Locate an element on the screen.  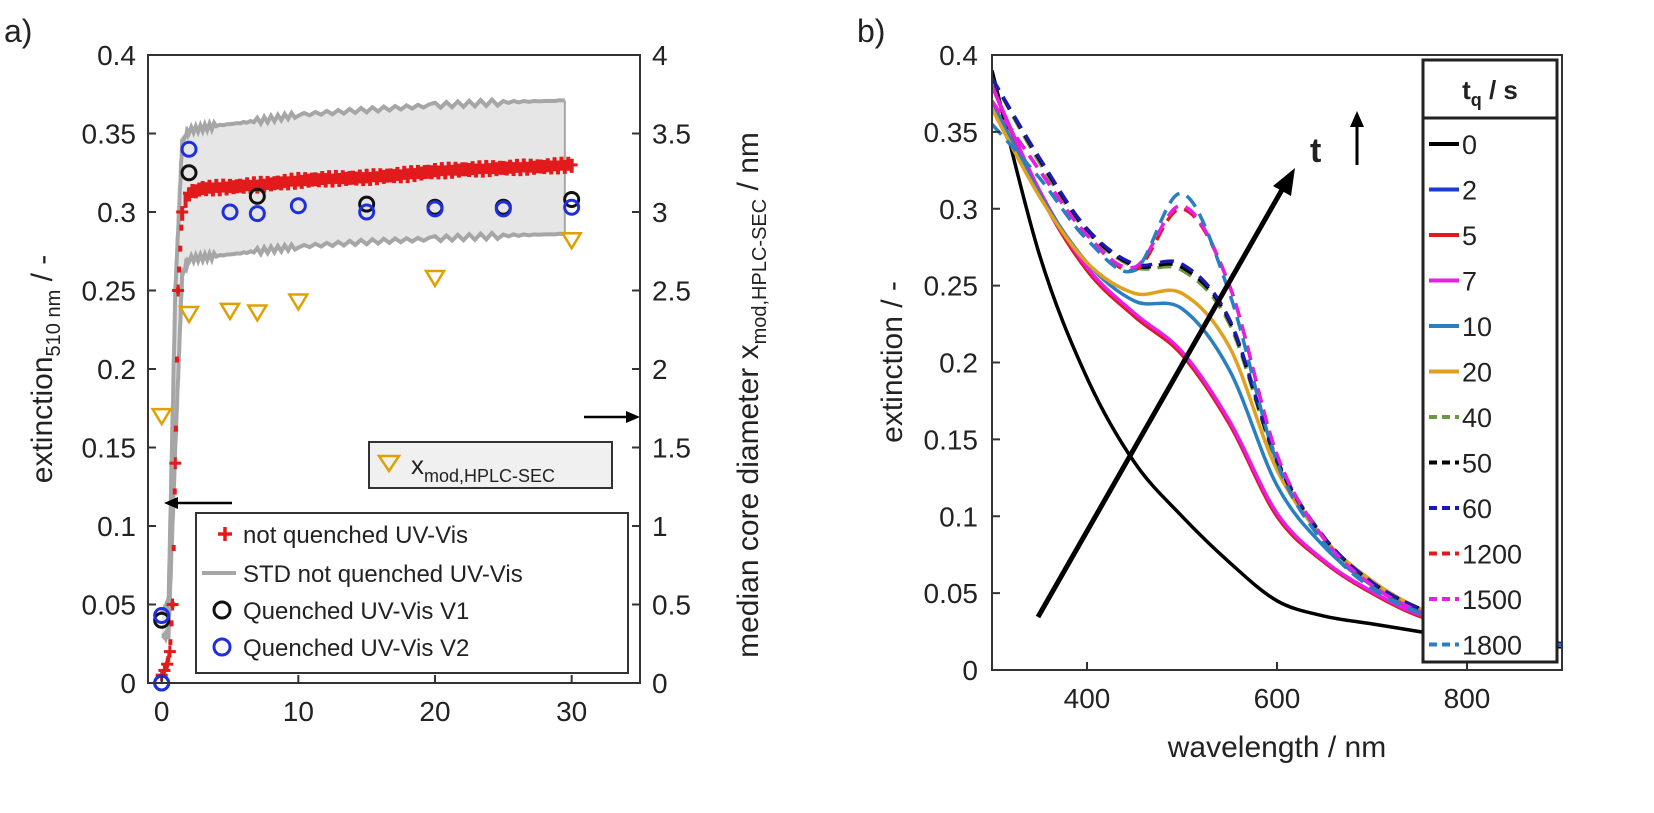
legend-b-label: 50 is located at coordinates (1477, 464).